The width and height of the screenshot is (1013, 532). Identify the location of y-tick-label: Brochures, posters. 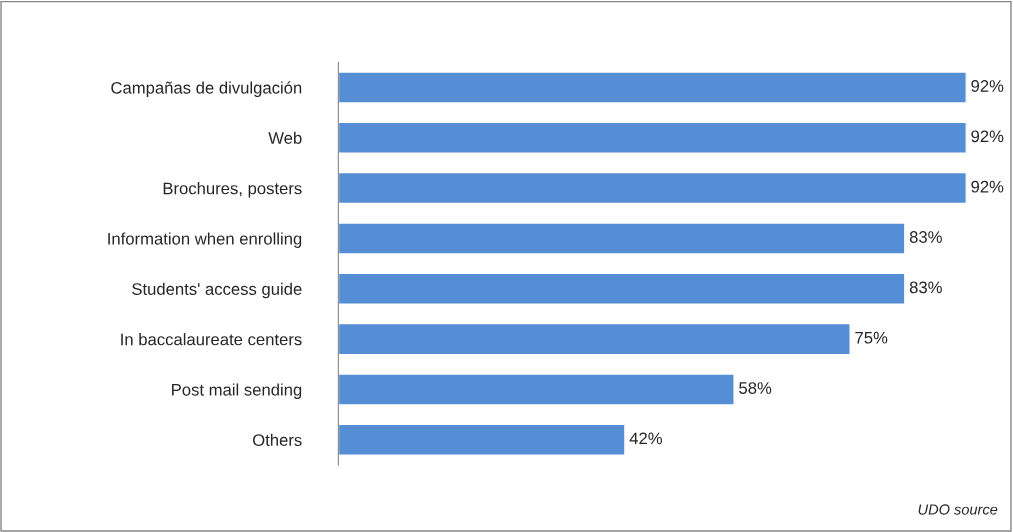
(232, 190).